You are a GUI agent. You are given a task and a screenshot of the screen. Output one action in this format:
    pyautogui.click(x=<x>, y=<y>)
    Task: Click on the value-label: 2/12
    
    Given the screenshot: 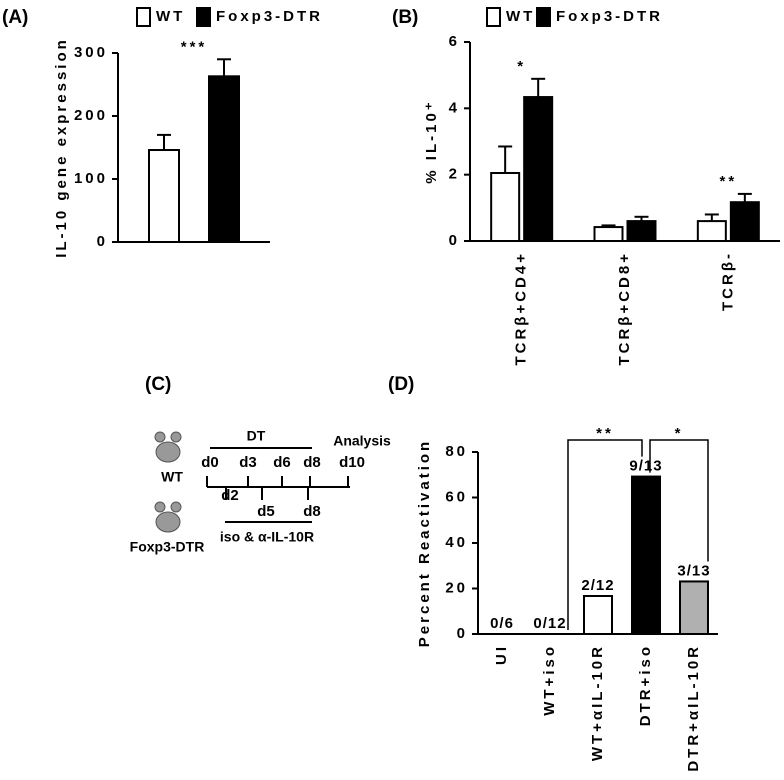 What is the action you would take?
    pyautogui.click(x=597, y=585)
    